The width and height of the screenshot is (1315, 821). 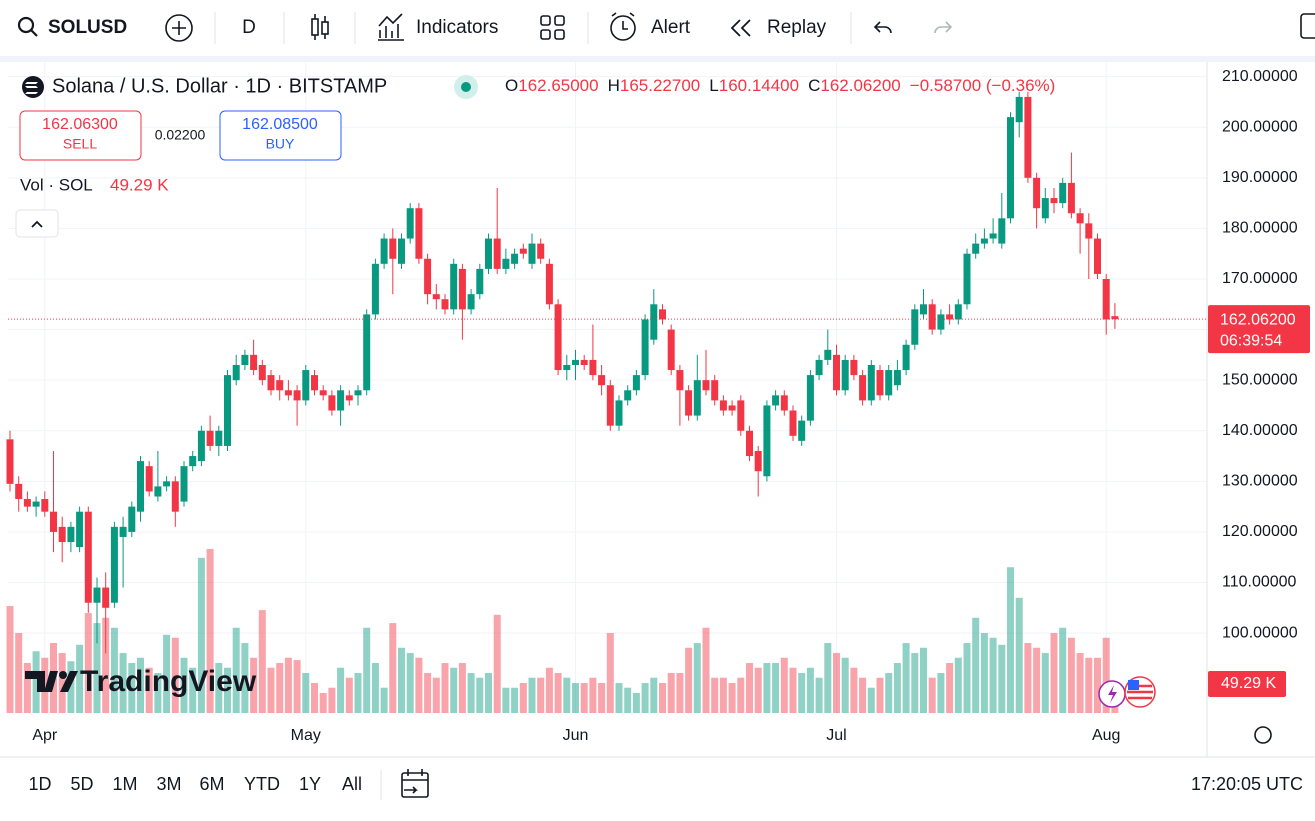 I want to click on sell-button, so click(x=80, y=135).